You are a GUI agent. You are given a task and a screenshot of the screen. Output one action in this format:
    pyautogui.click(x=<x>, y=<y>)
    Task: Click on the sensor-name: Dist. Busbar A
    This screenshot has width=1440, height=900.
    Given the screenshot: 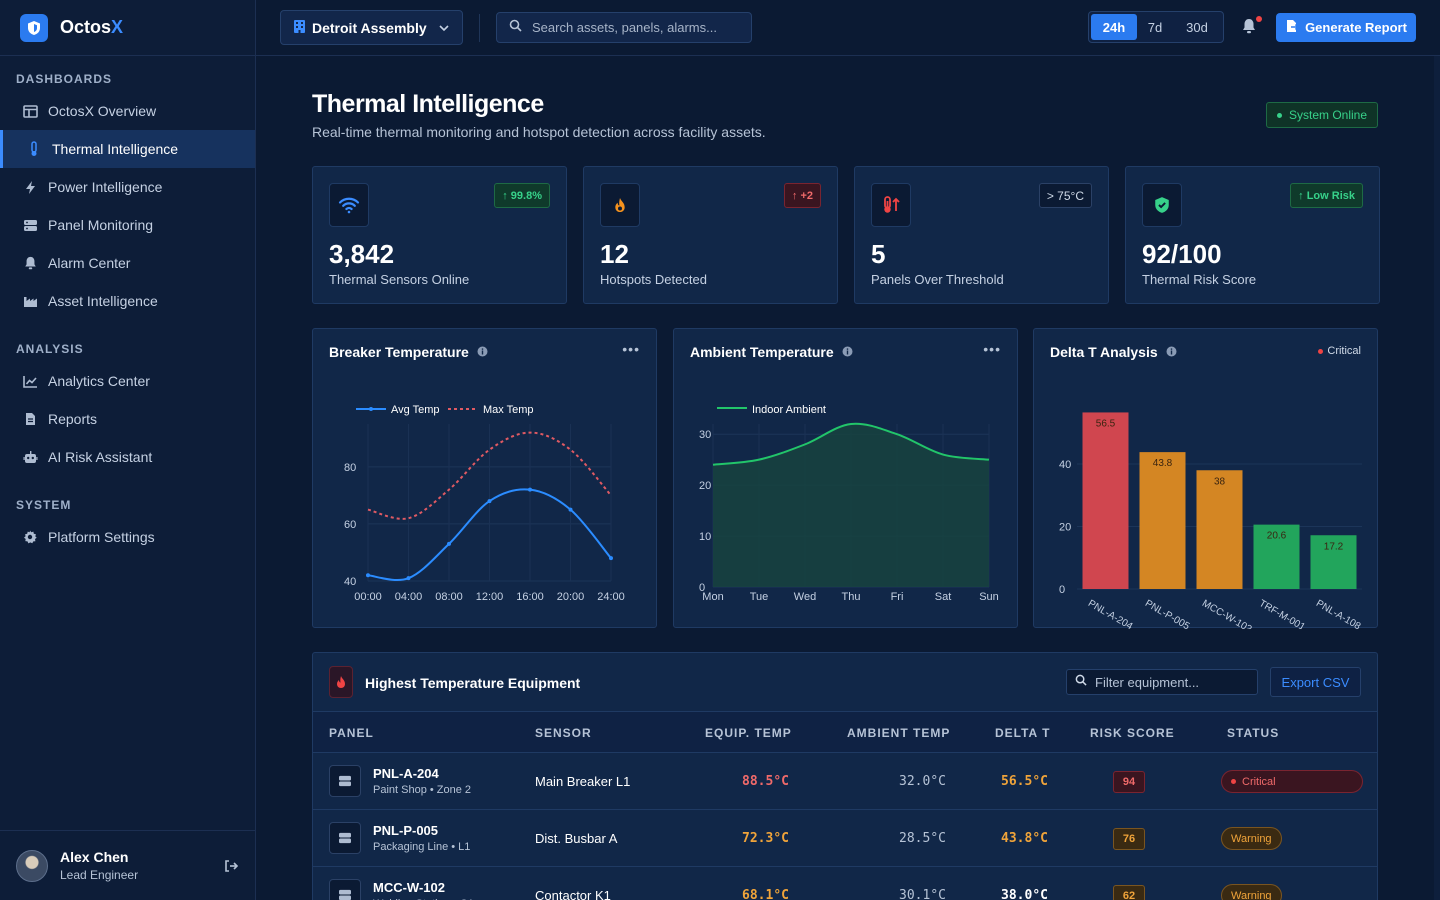 What is the action you would take?
    pyautogui.click(x=576, y=838)
    